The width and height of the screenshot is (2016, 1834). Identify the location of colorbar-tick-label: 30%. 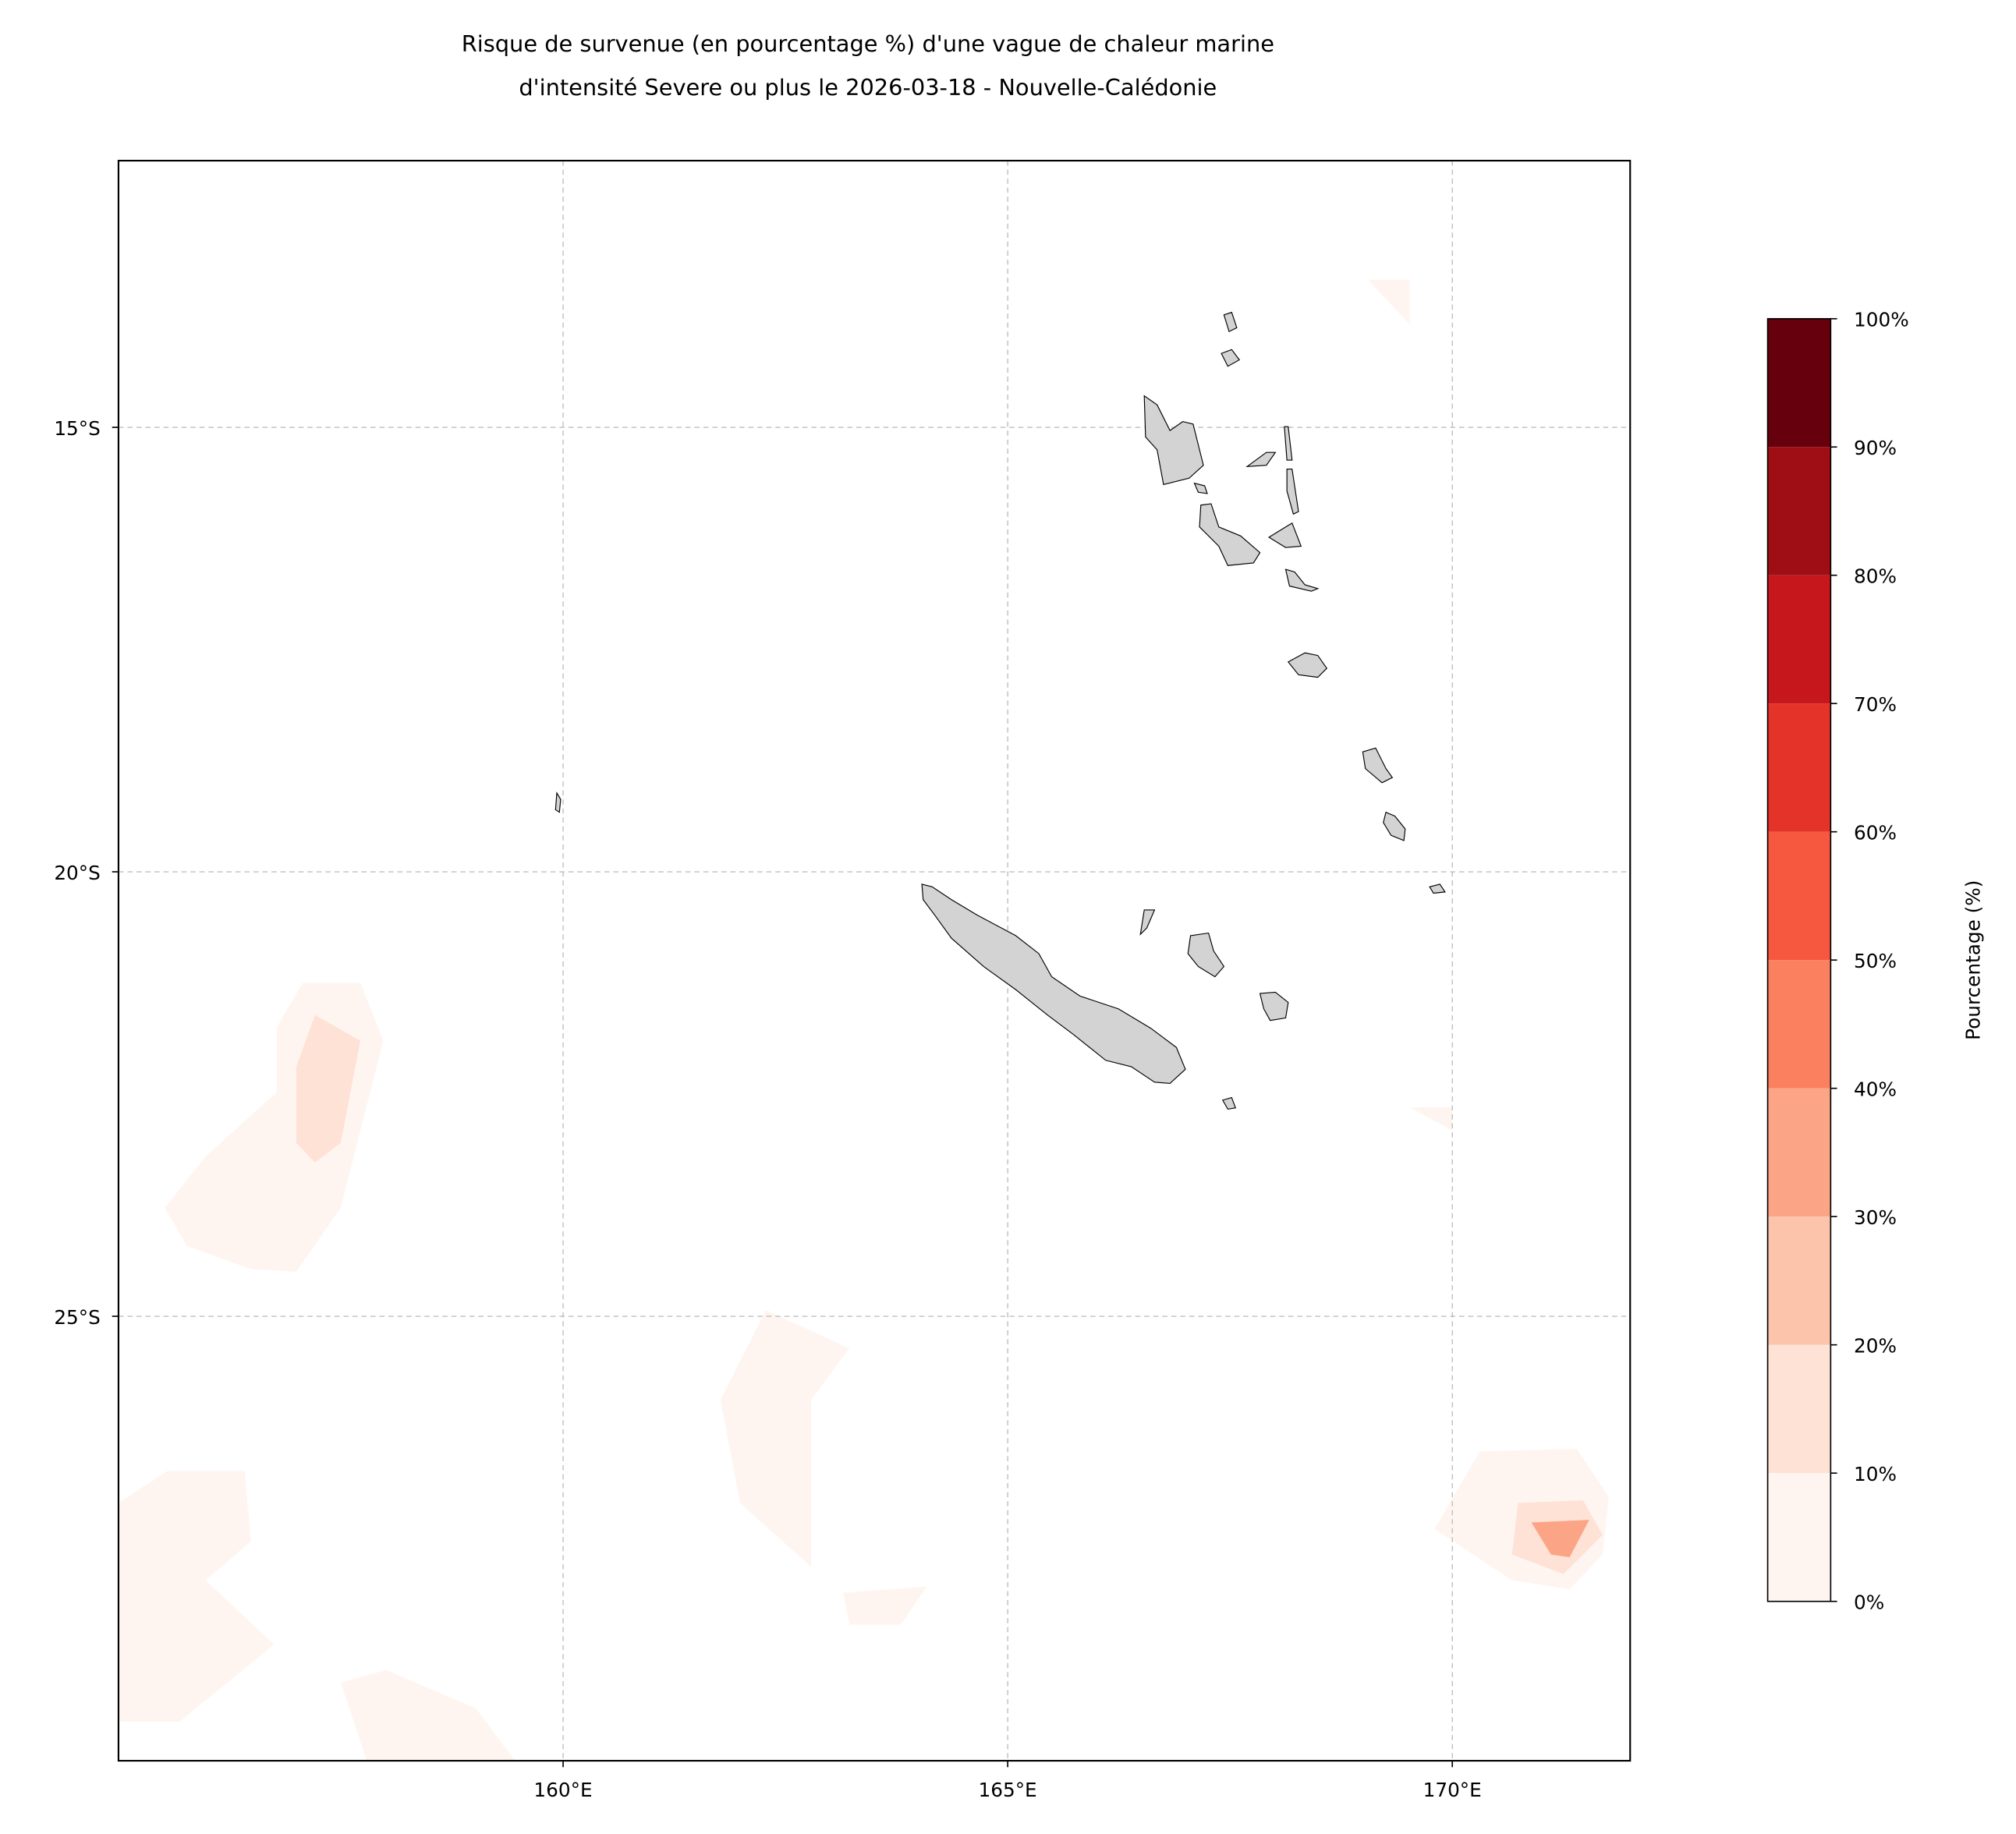
(1876, 1217).